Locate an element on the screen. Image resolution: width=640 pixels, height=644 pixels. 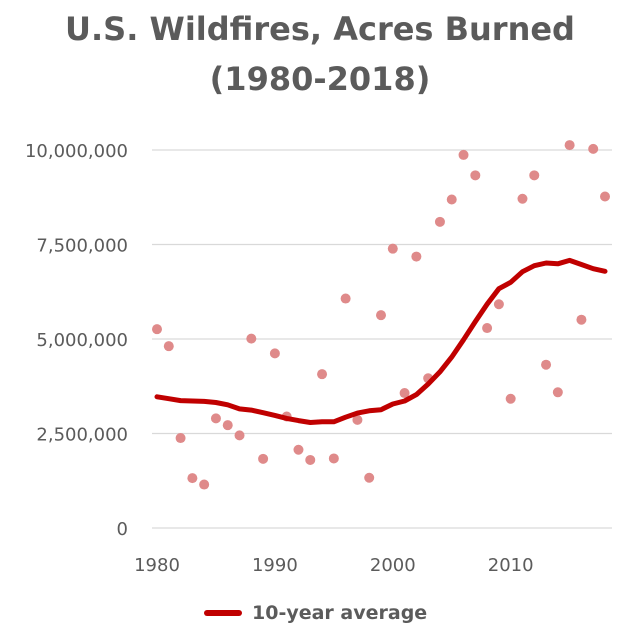
y-axis-tick-labels: 0 2,500,000 5,000,000 7,500,000 10,000,000 is located at coordinates (76, 340).